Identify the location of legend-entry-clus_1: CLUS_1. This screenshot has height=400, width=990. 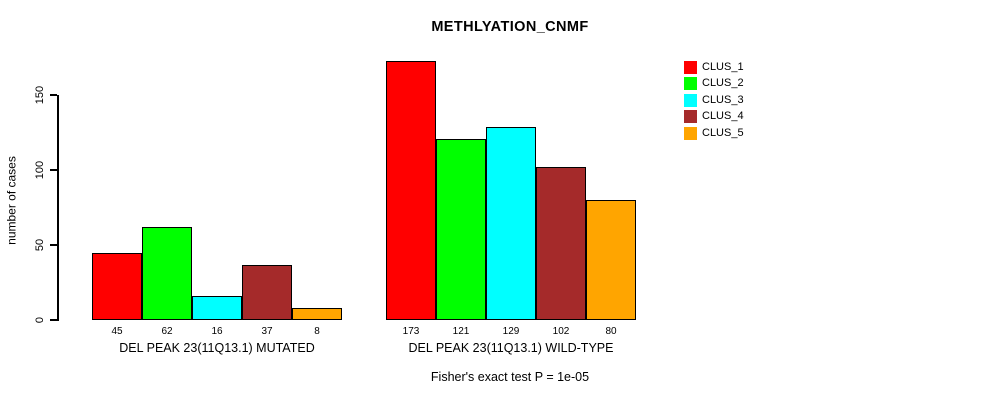
(714, 67).